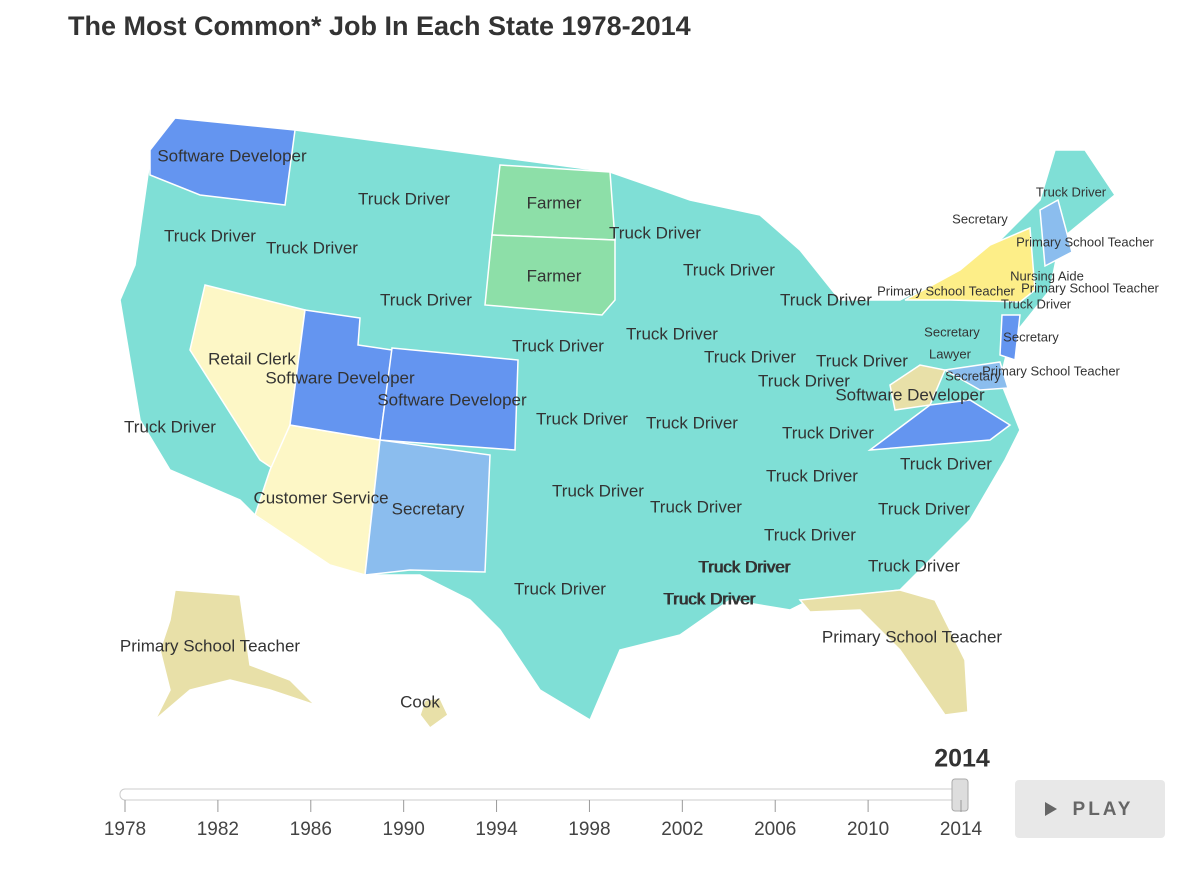  Describe the element at coordinates (496, 829) in the screenshot. I see `year-label: 1994` at that location.